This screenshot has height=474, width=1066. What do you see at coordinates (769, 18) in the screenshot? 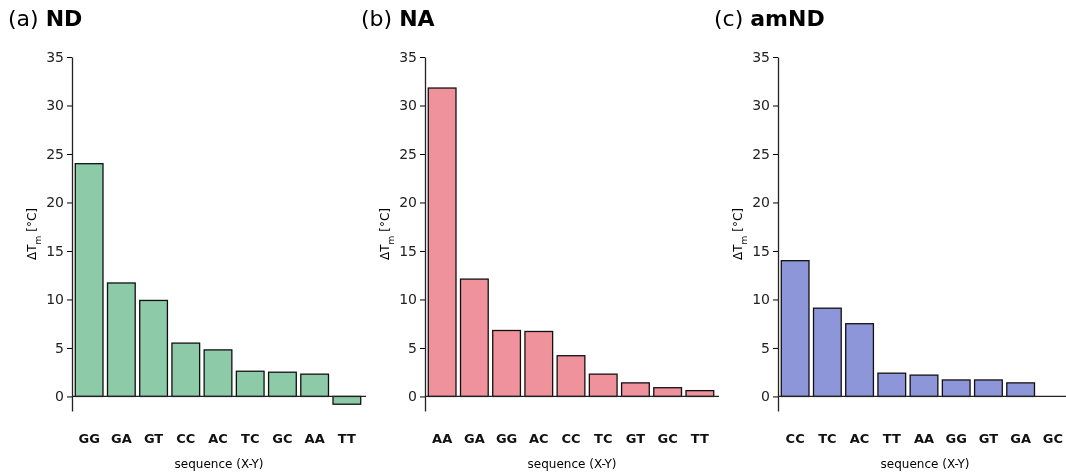
I see `chart-title: (c) amND` at bounding box center [769, 18].